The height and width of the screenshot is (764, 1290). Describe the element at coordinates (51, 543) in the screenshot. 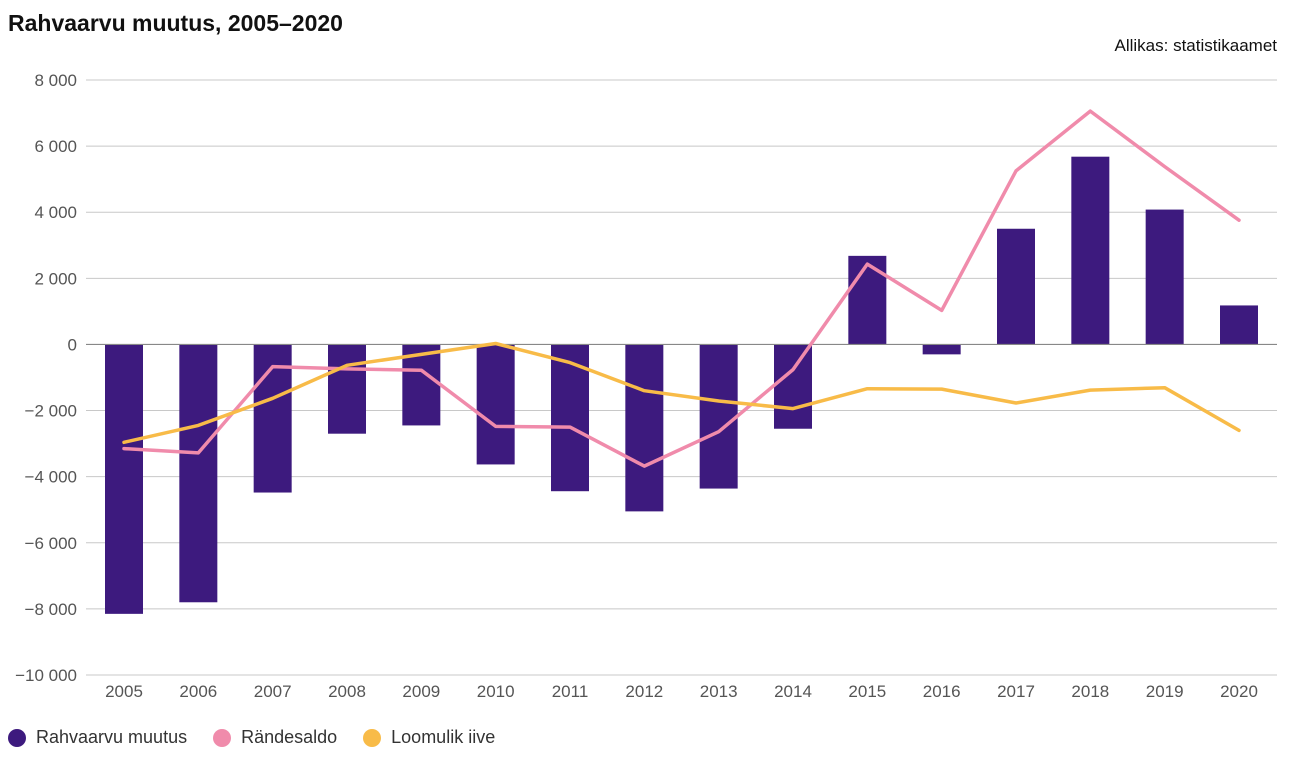

I see `y-tick-label: −6 000` at that location.